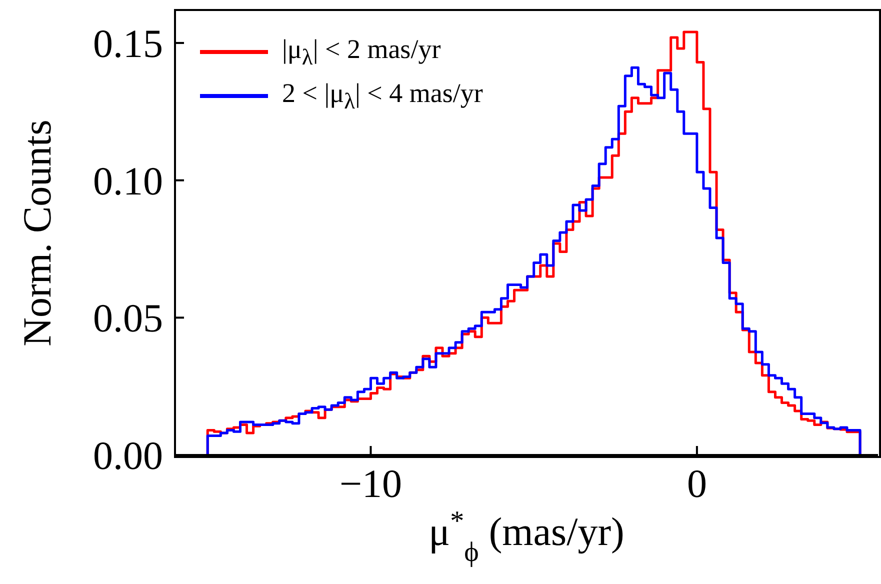 The height and width of the screenshot is (584, 881). I want to click on x-axis-title: μ$^{*}$$_{ϕ}$ (mas/yr), so click(526, 537).